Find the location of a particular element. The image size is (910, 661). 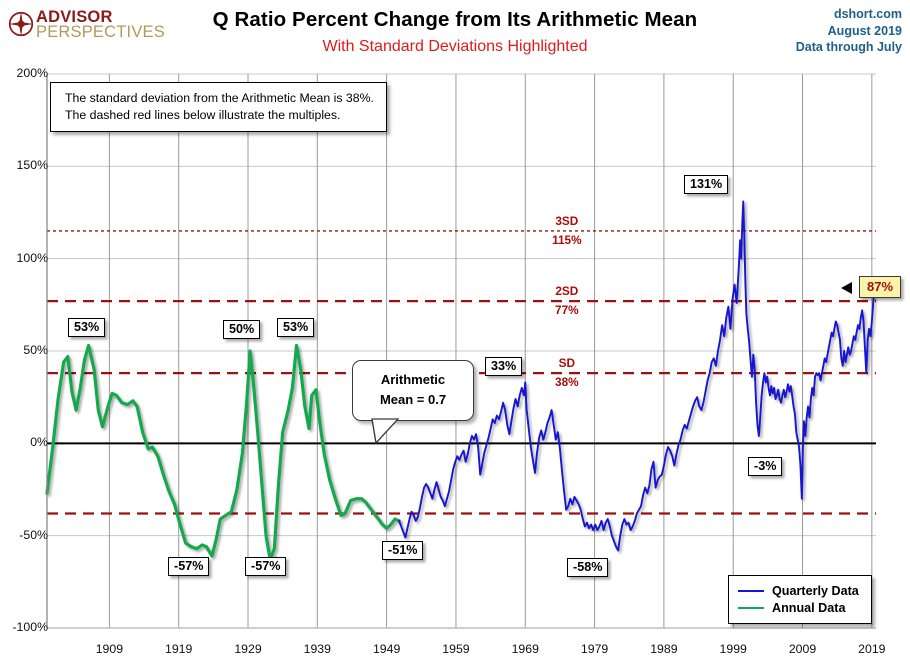

x-axis-tick-label: 1909 is located at coordinates (109, 649).